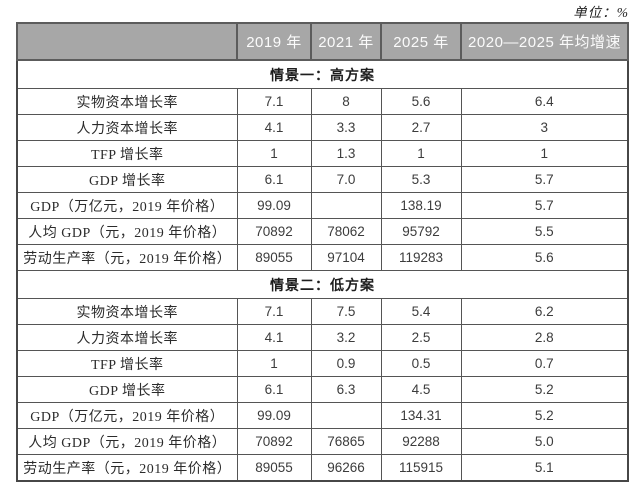  Describe the element at coordinates (421, 231) in the screenshot. I see `cell-value: 95792` at that location.